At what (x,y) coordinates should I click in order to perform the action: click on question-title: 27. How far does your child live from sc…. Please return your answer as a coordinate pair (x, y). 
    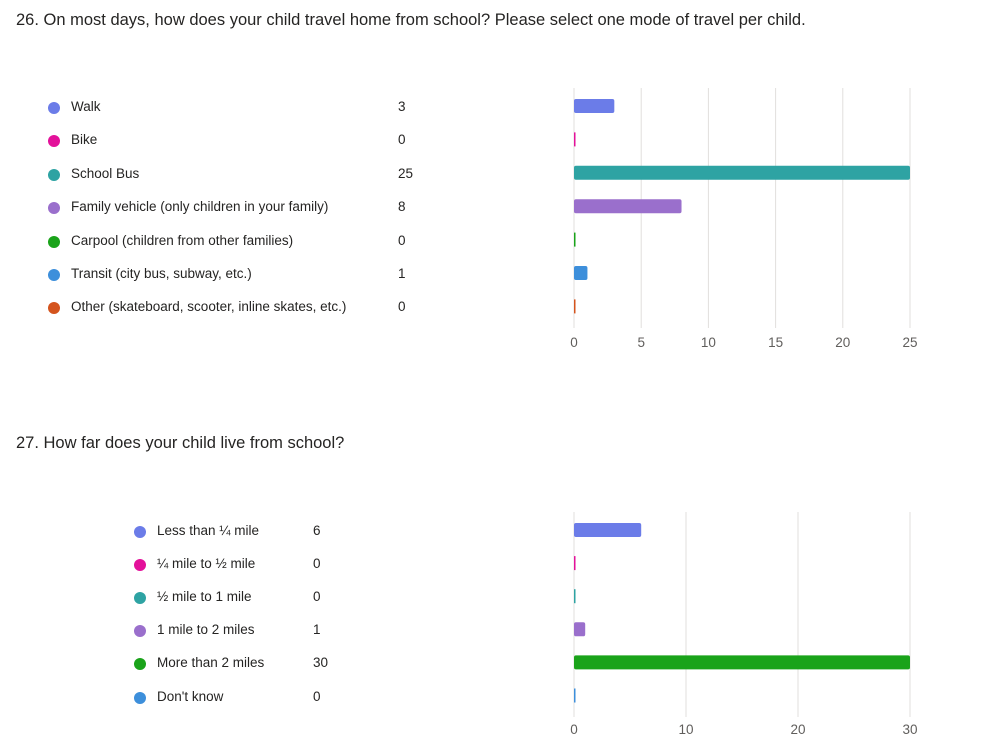
    Looking at the image, I should click on (180, 443).